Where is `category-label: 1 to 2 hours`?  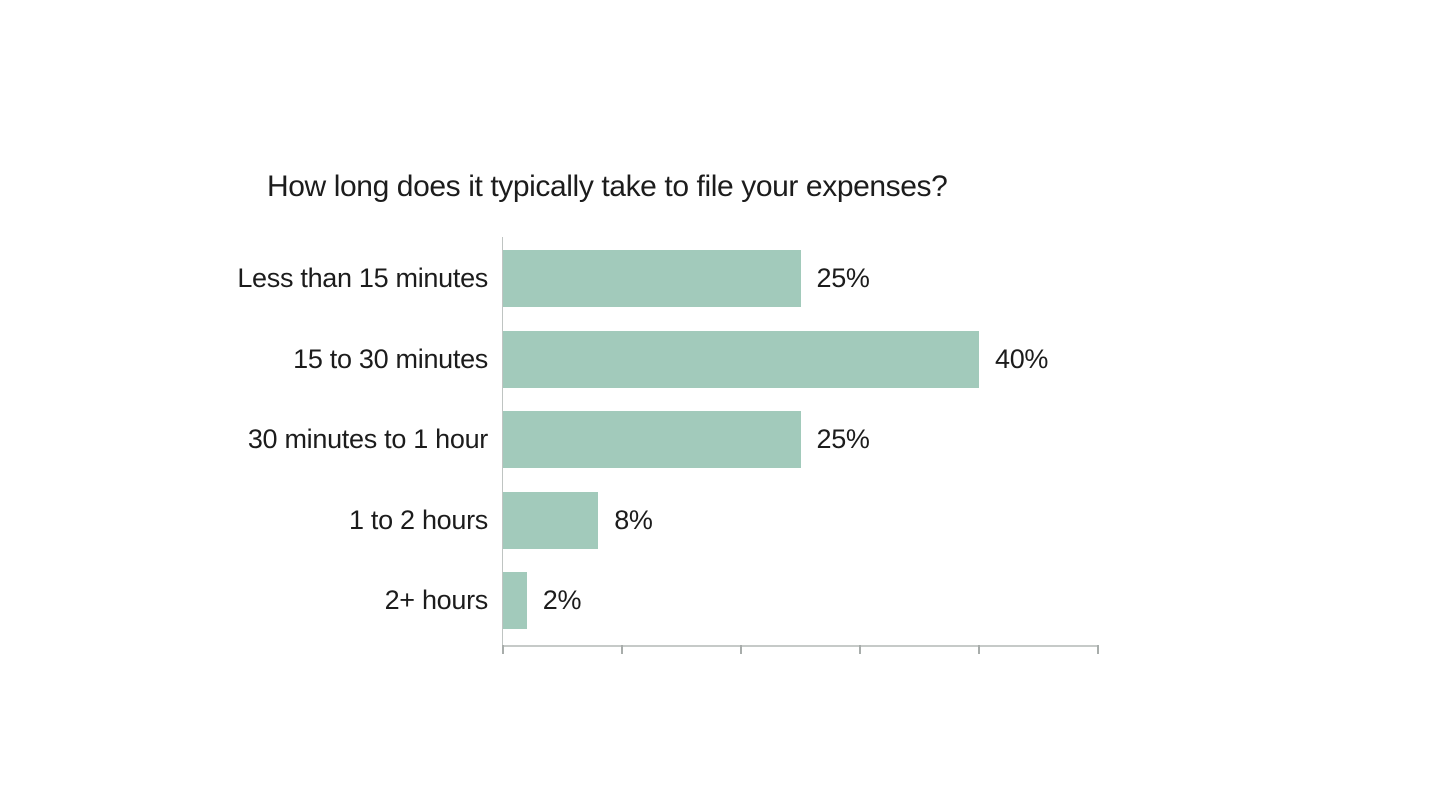
category-label: 1 to 2 hours is located at coordinates (418, 519).